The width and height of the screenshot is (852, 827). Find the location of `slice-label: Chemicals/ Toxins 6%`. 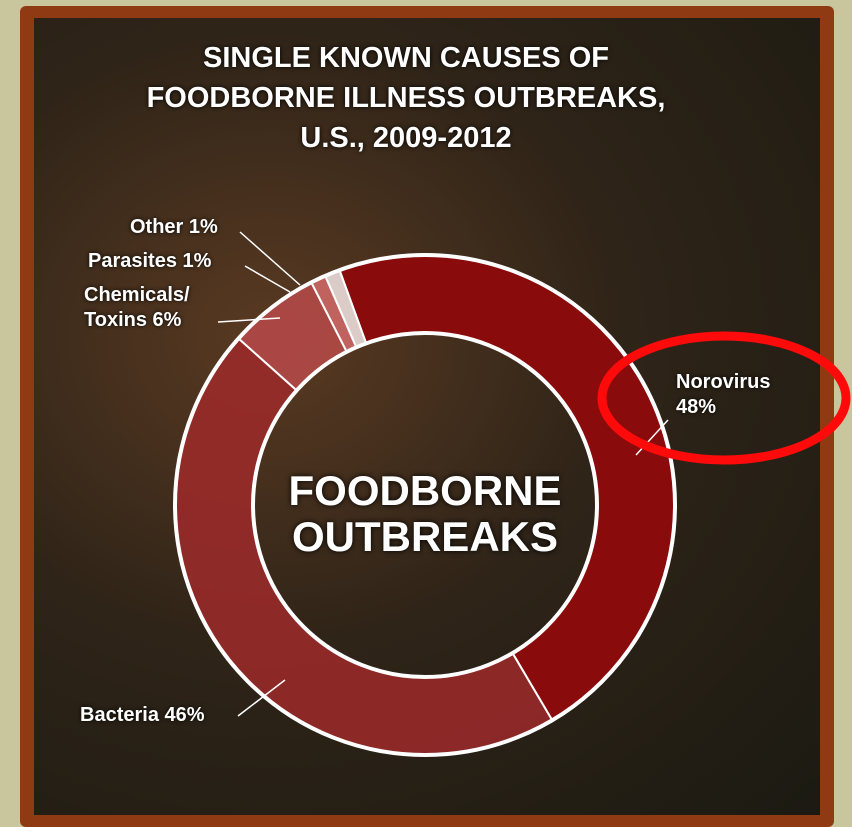

slice-label: Chemicals/ Toxins 6% is located at coordinates (154, 308).